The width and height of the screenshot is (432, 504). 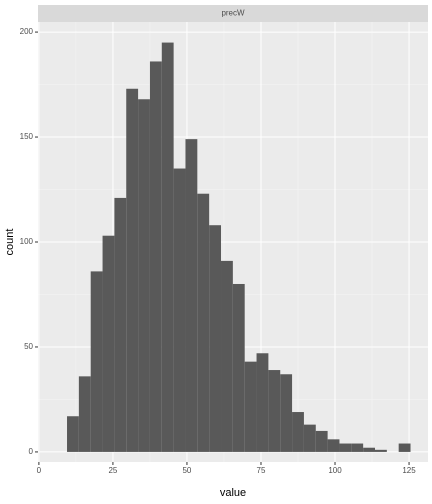 What do you see at coordinates (27, 31) in the screenshot?
I see `y-tick-label: 200` at bounding box center [27, 31].